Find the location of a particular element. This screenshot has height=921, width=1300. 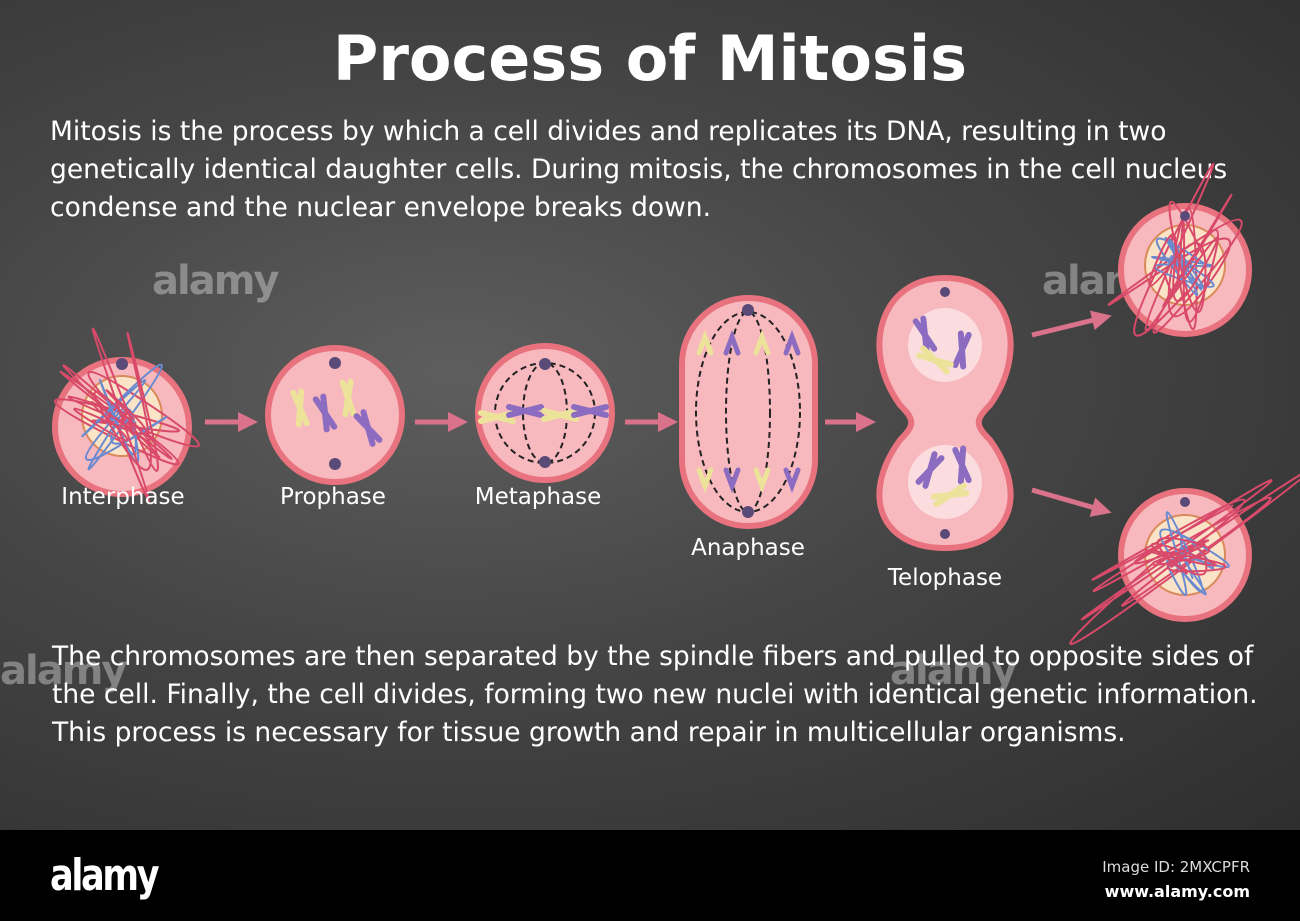

anaphase-cell is located at coordinates (748, 412).